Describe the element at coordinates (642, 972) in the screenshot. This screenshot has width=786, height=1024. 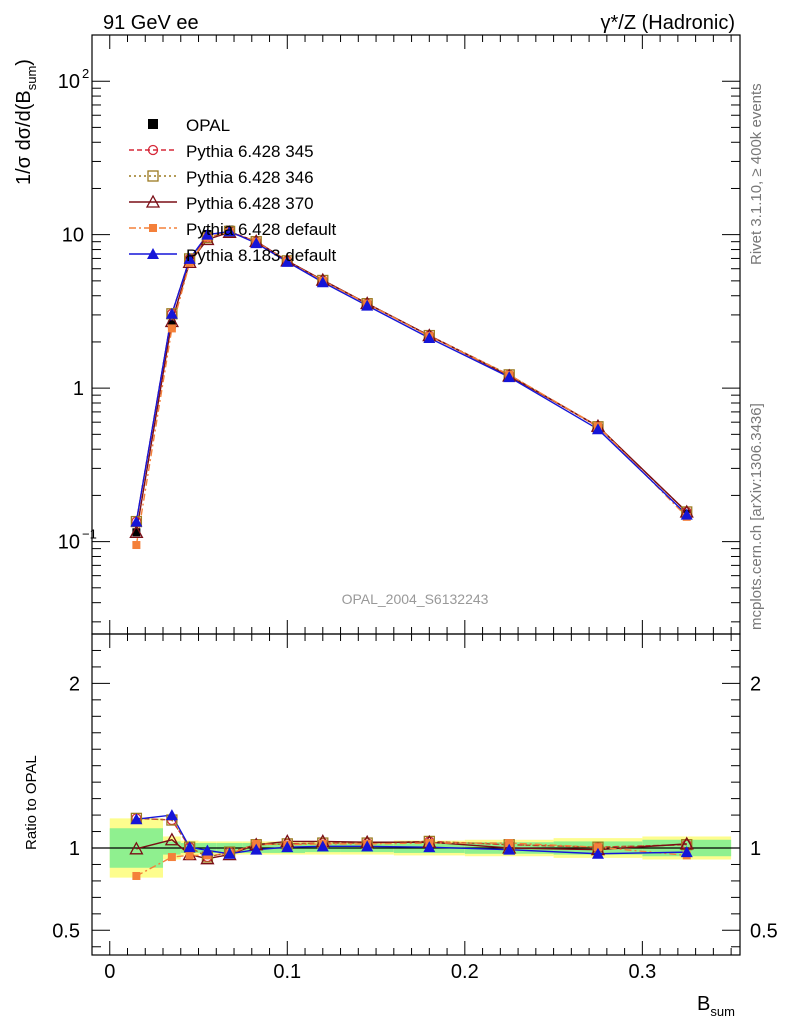
I see `x-tick-label: 0.3` at that location.